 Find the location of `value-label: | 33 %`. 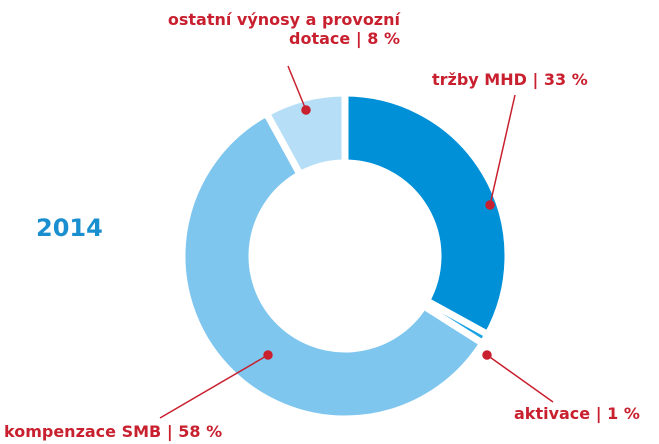

value-label: | 33 % is located at coordinates (560, 79).